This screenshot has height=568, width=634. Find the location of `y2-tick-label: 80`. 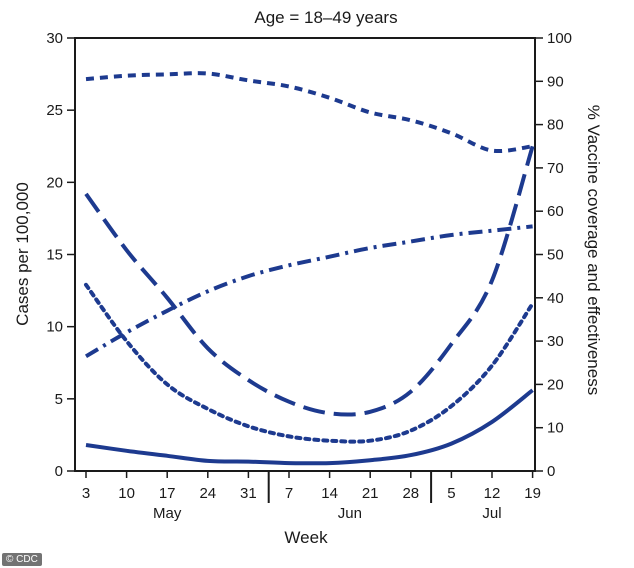

y2-tick-label: 80 is located at coordinates (555, 125).